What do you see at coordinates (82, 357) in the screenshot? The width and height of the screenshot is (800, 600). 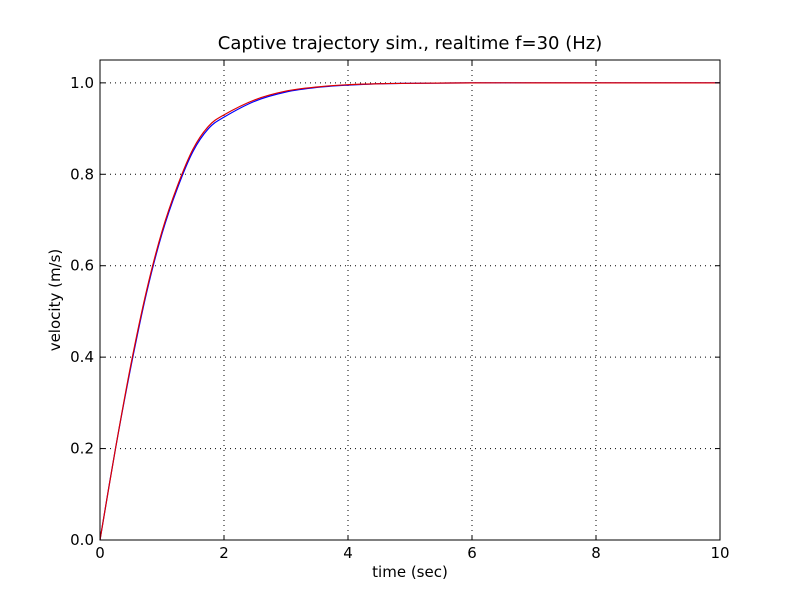 I see `y-tick-label: 0.4` at bounding box center [82, 357].